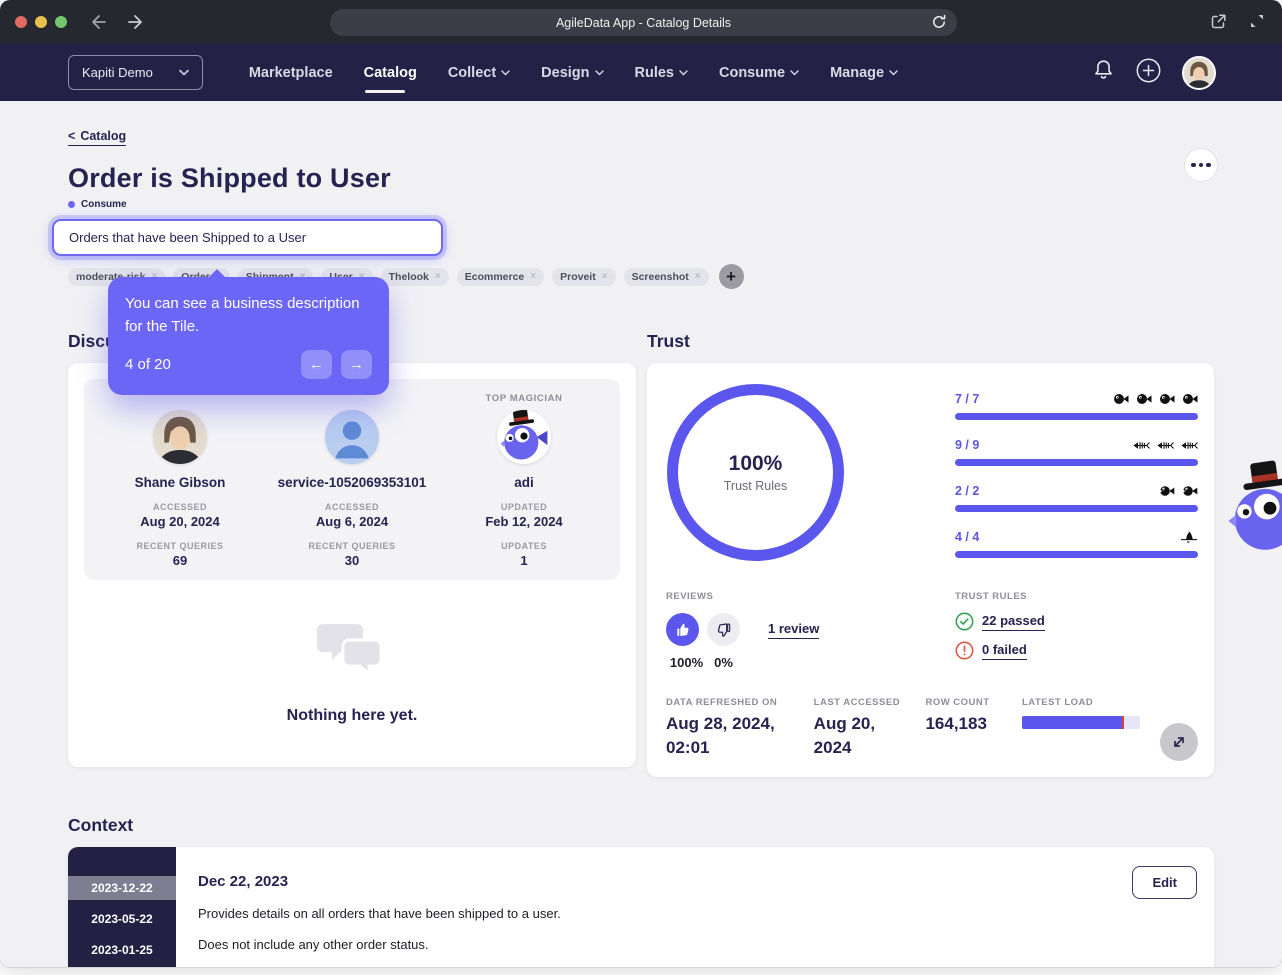  Describe the element at coordinates (1148, 73) in the screenshot. I see `add-new-icon` at that location.